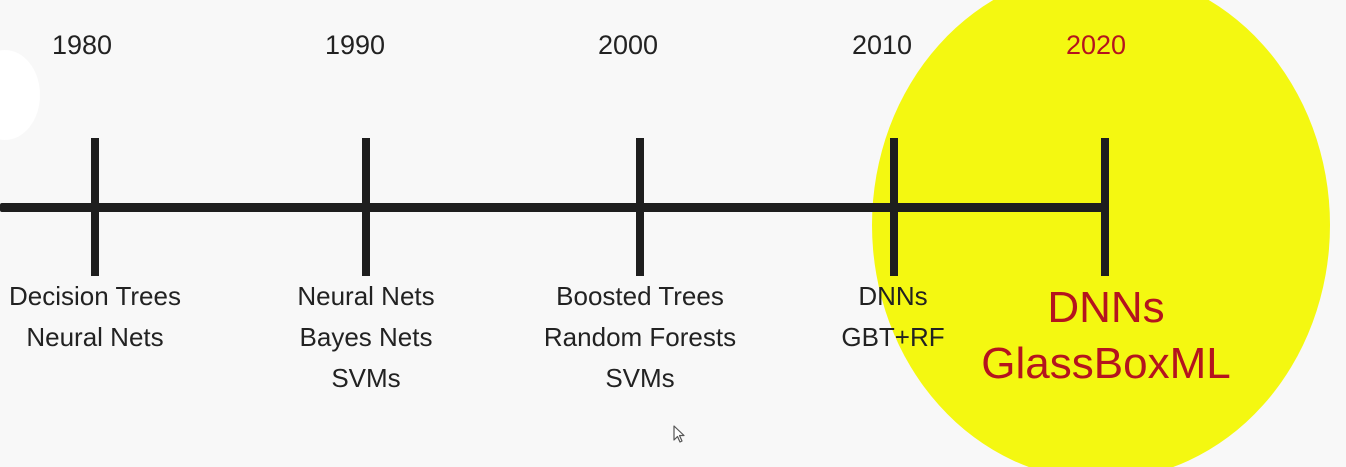 This screenshot has width=1346, height=467. What do you see at coordinates (679, 434) in the screenshot?
I see `mouse-pointer-icon` at bounding box center [679, 434].